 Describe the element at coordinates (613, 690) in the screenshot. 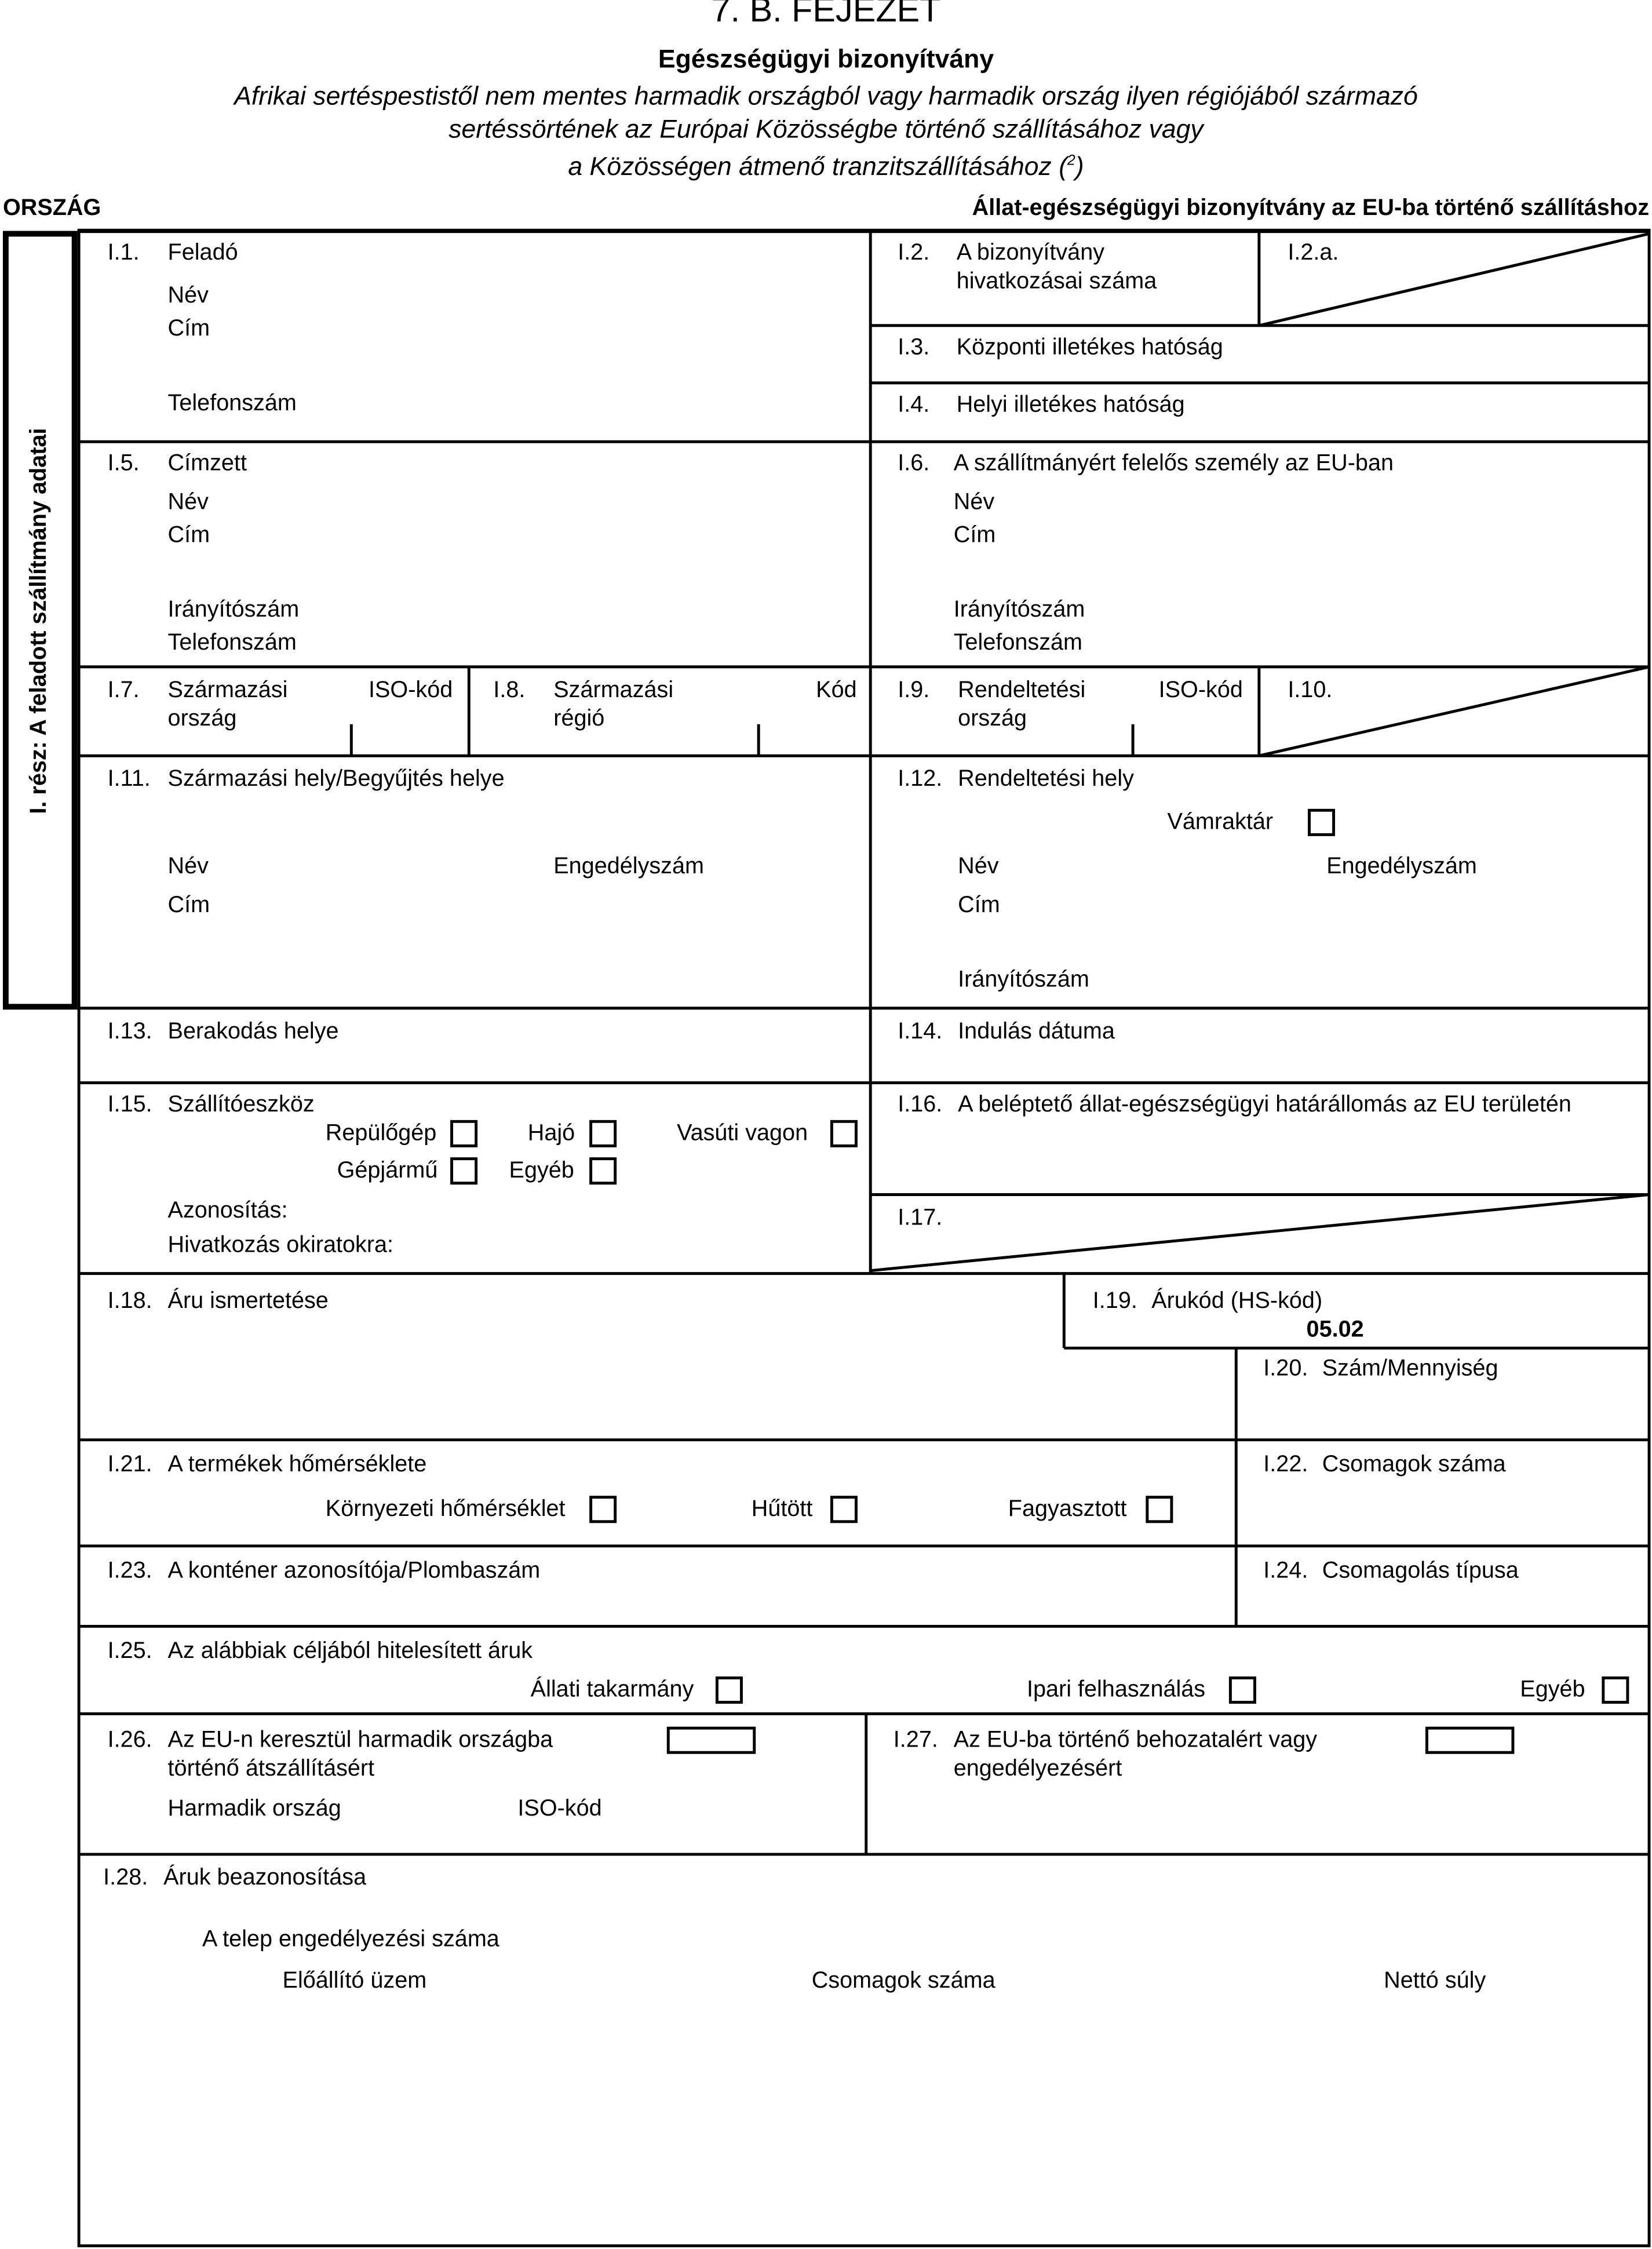

I see `i8-label: Származási` at that location.